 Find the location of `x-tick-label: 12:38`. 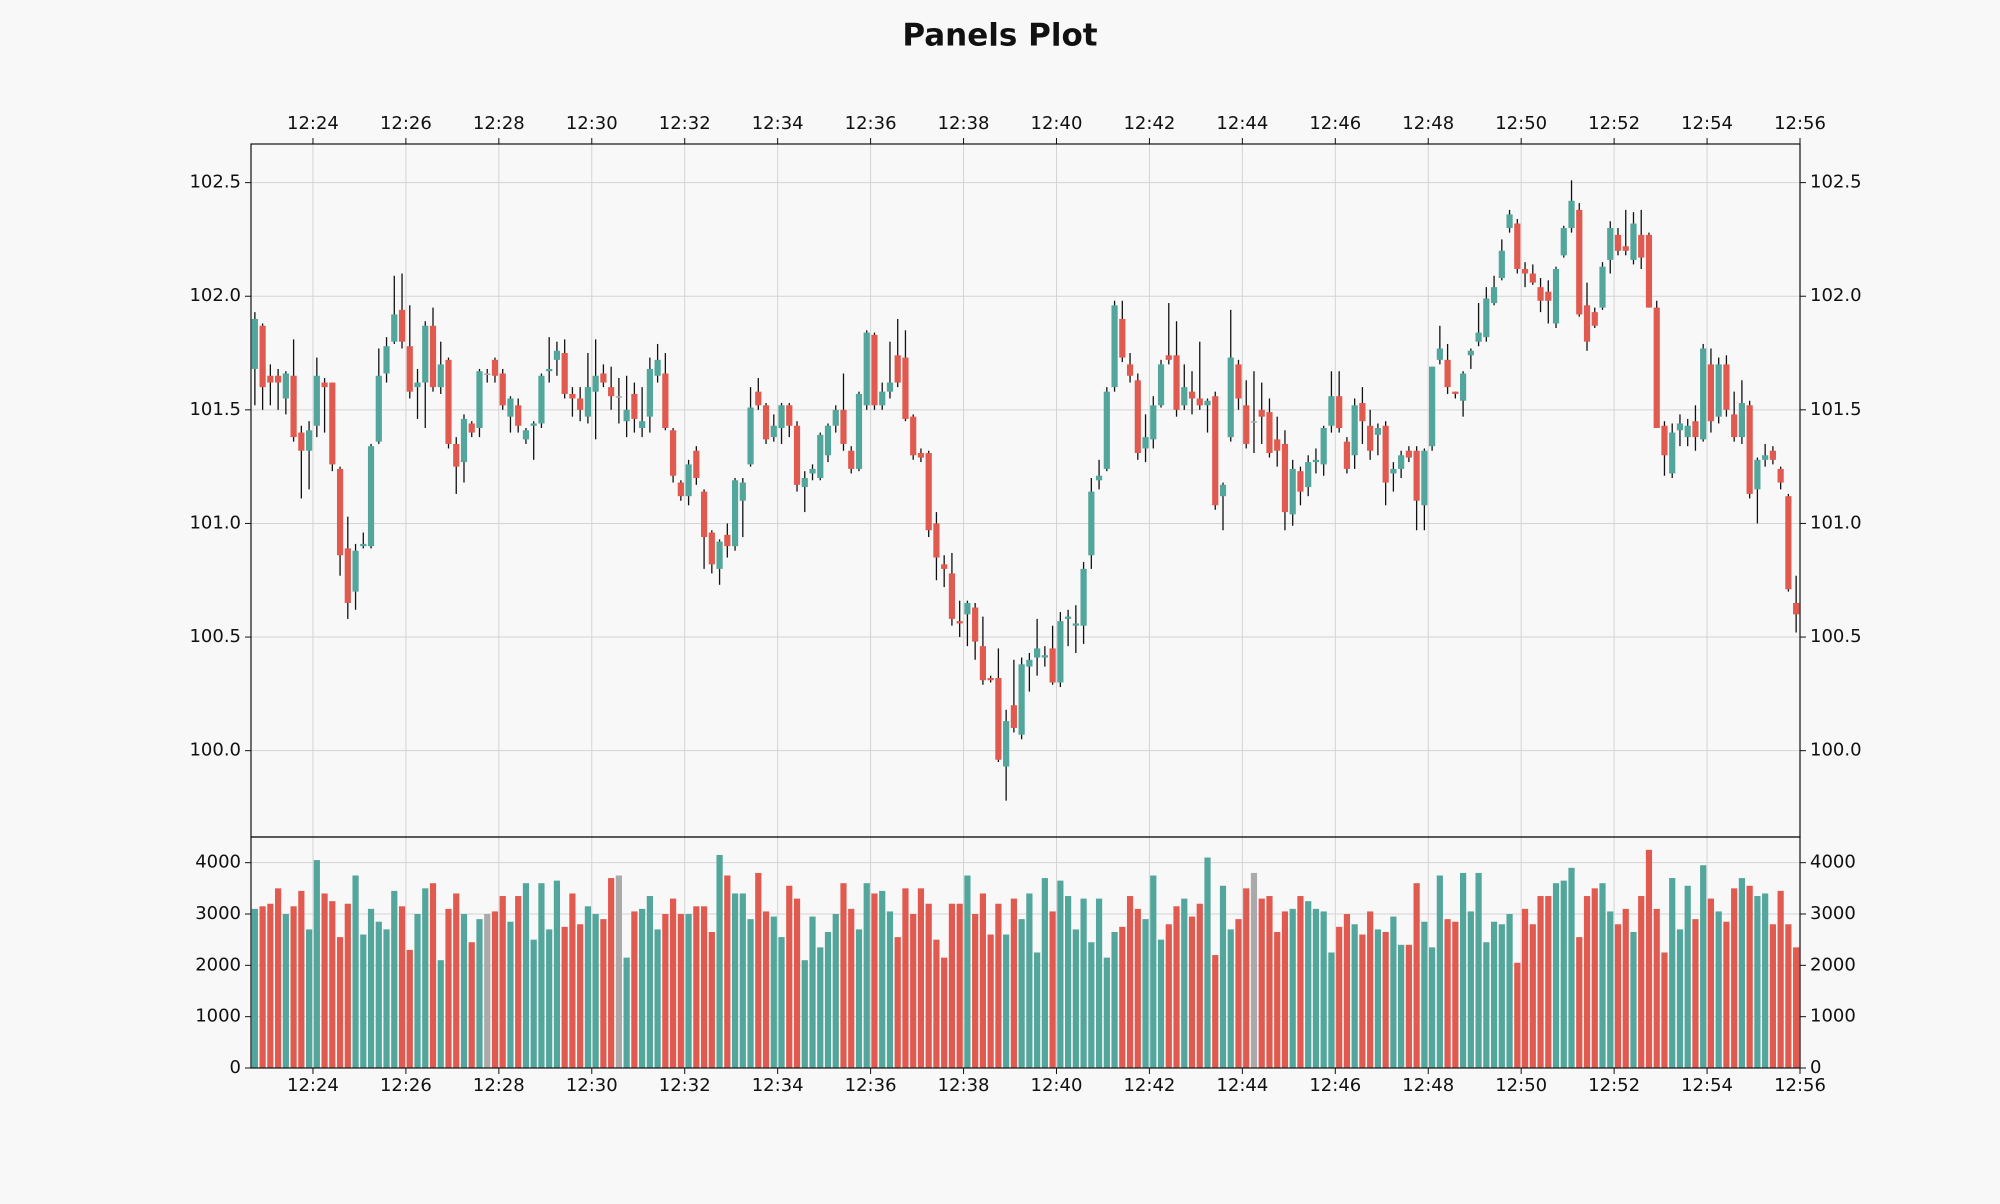

x-tick-label: 12:38 is located at coordinates (964, 1085).